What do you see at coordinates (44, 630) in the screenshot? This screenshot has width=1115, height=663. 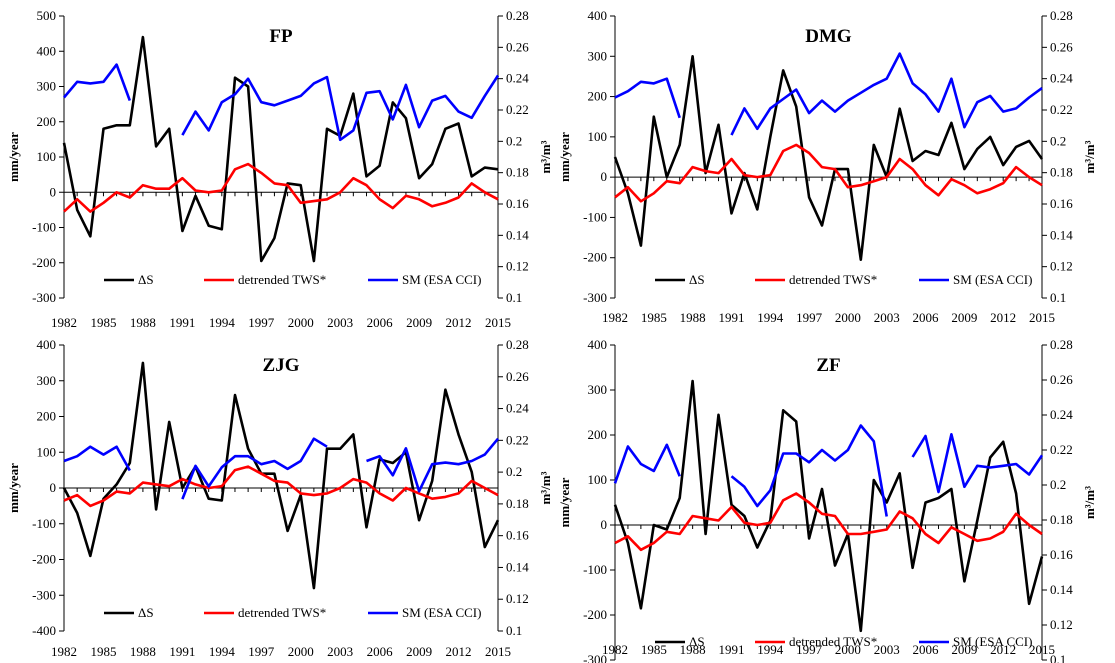 I see `y-tick-label: -400` at bounding box center [44, 630].